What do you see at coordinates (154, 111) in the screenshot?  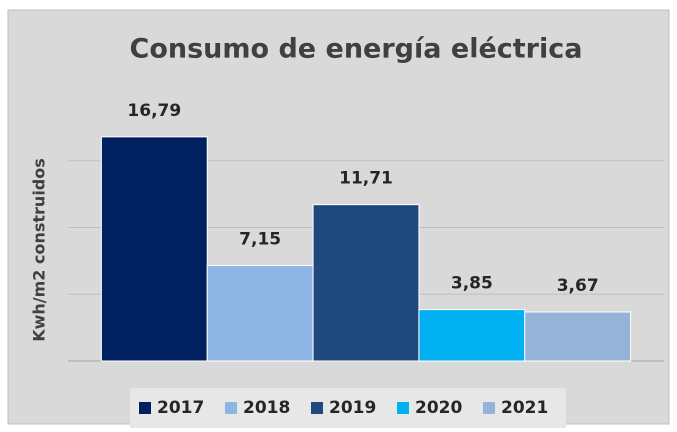 I see `data-label: 16,79` at bounding box center [154, 111].